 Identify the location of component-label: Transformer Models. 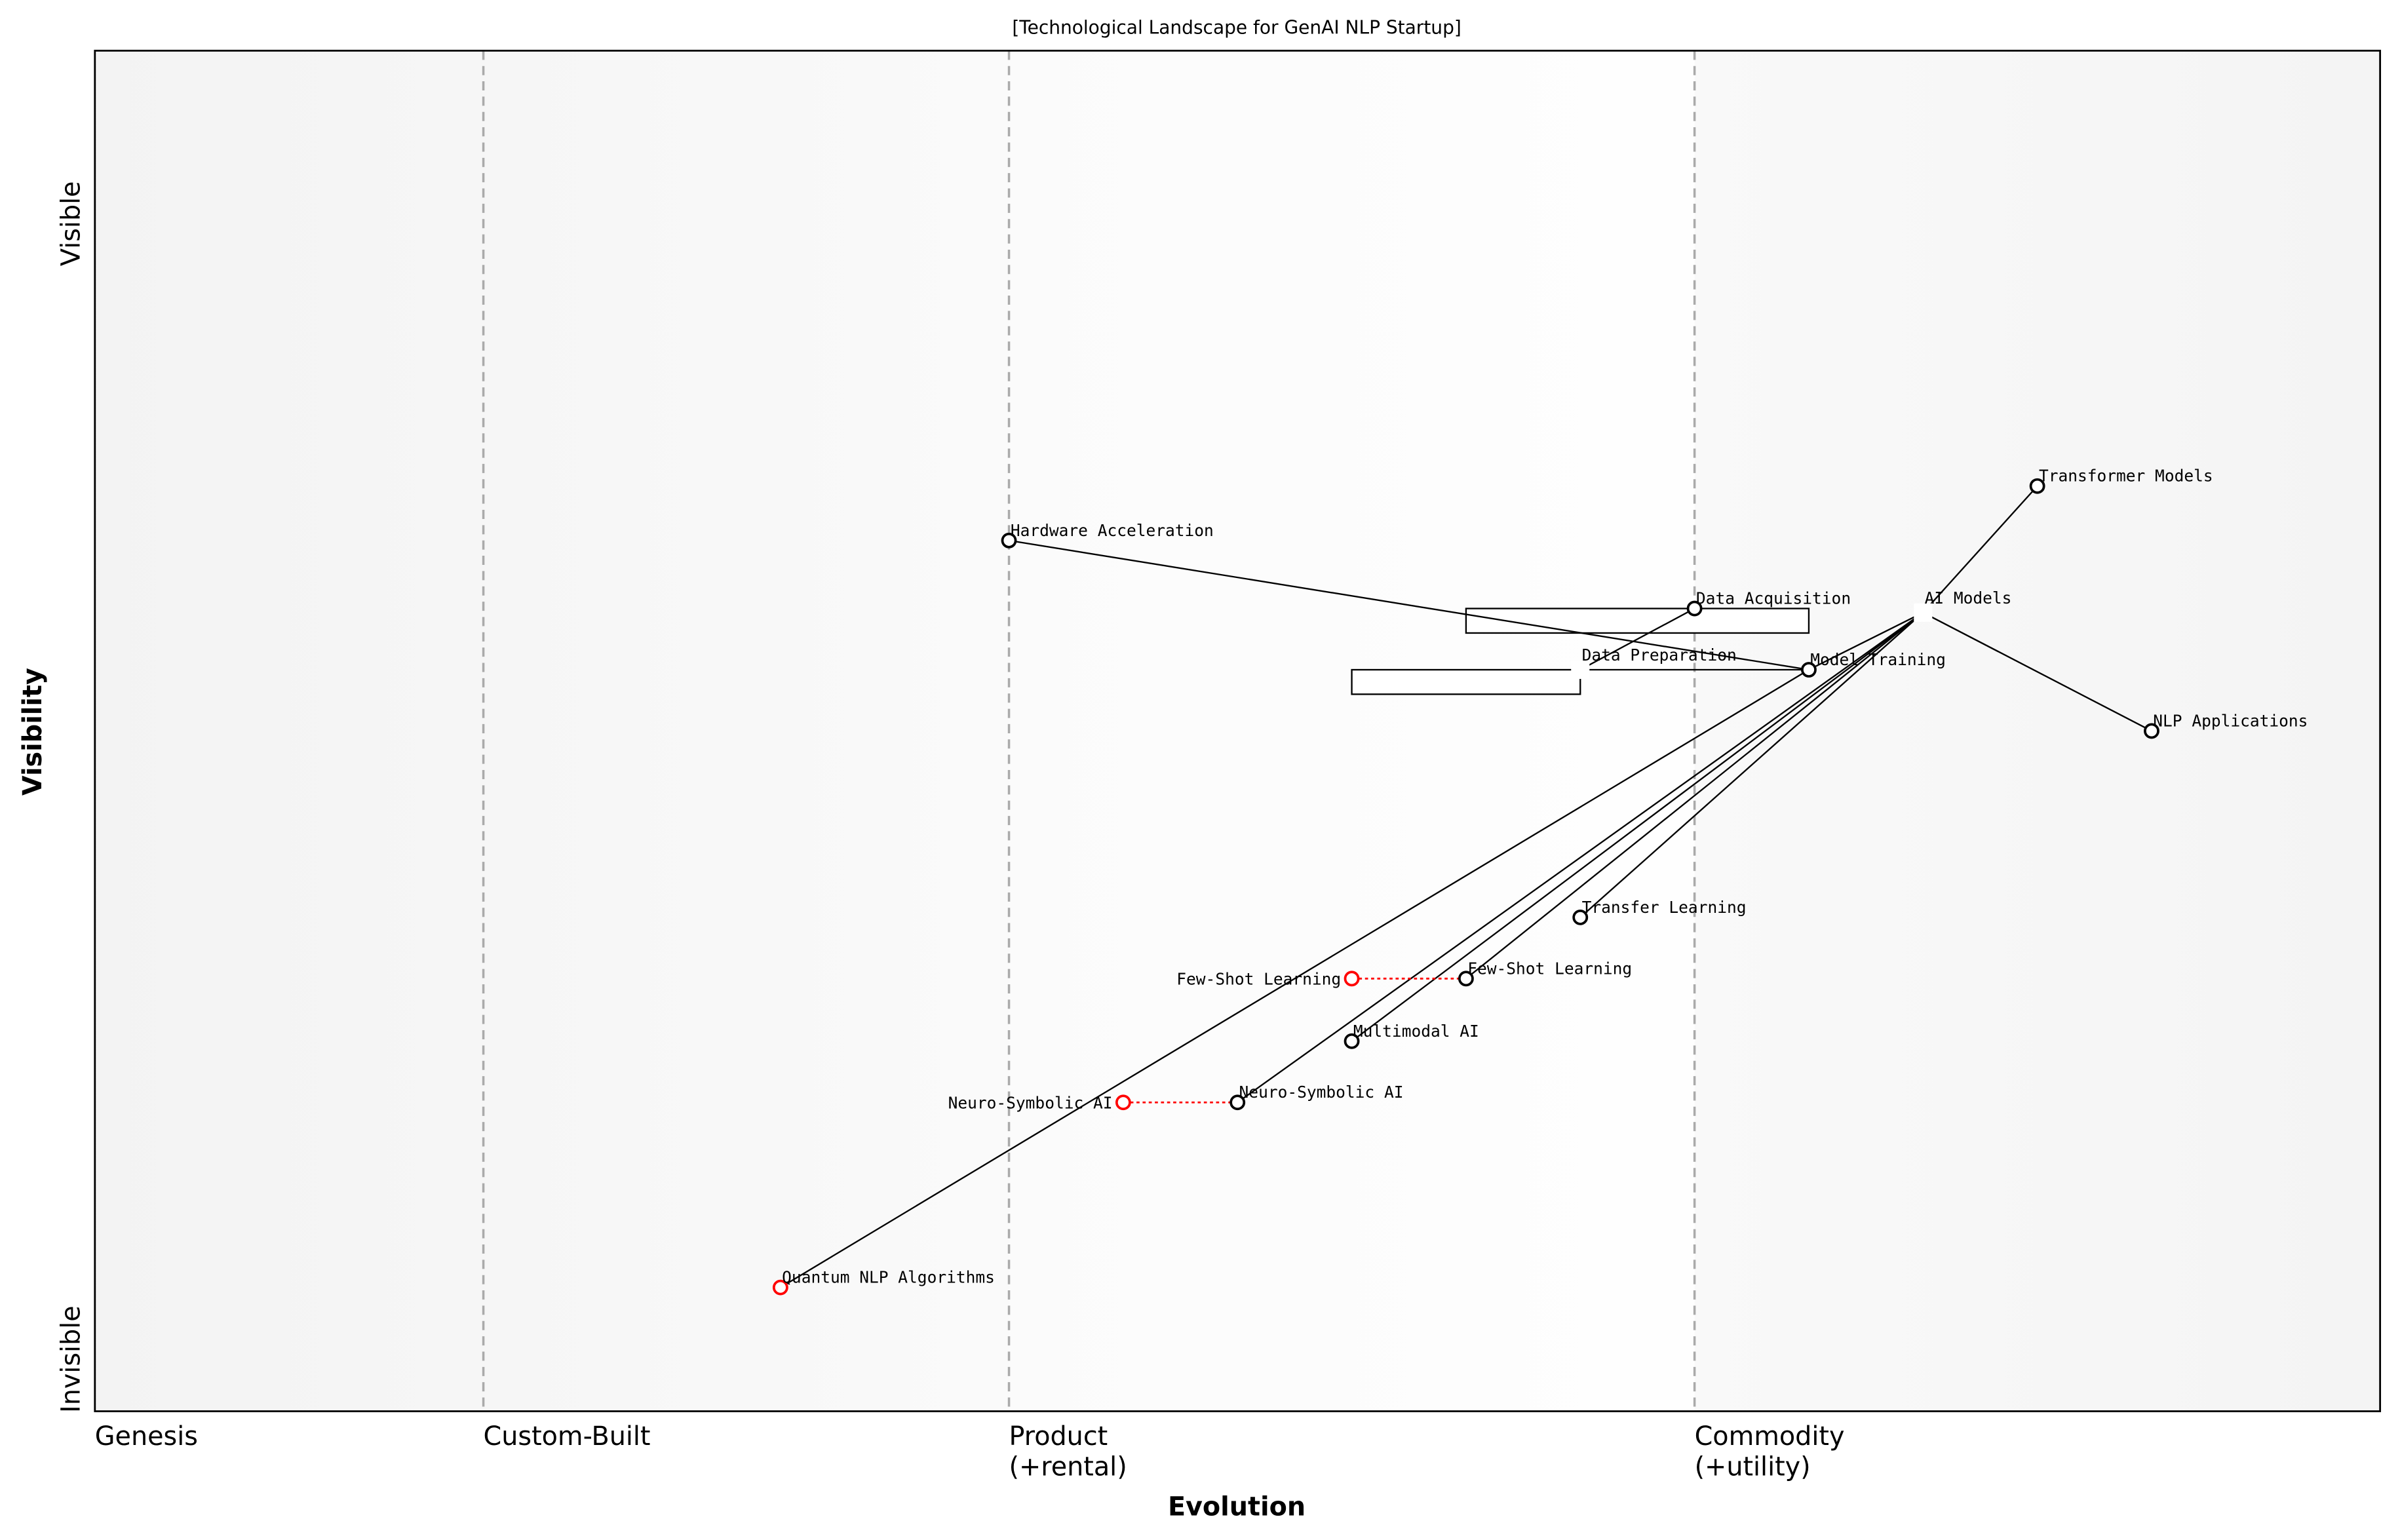
(2126, 476).